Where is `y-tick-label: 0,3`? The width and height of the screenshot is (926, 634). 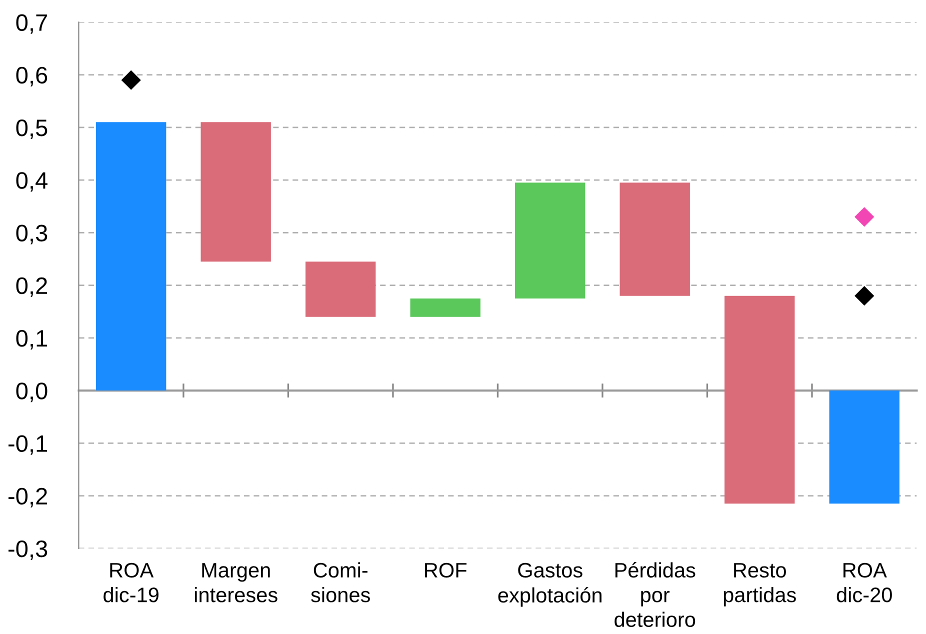
y-tick-label: 0,3 is located at coordinates (32, 234).